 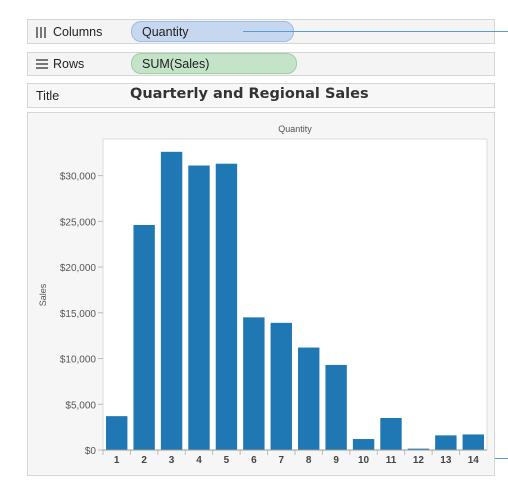 I want to click on columns-pill-quantity: Quantity, so click(x=212, y=31).